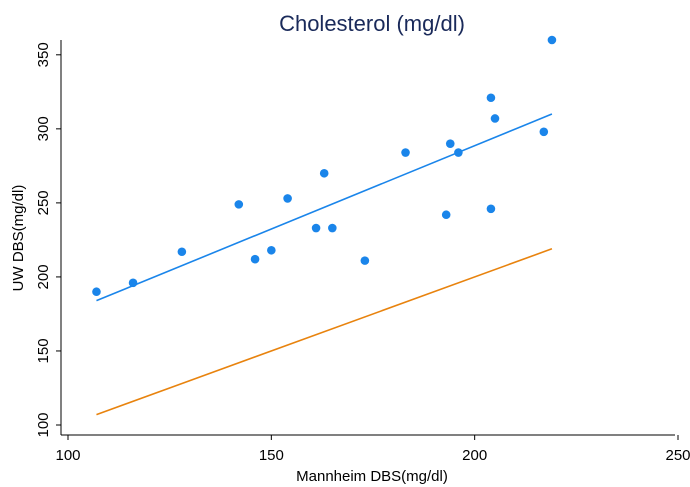 The image size is (690, 487). I want to click on y-tick-label: 250, so click(43, 202).